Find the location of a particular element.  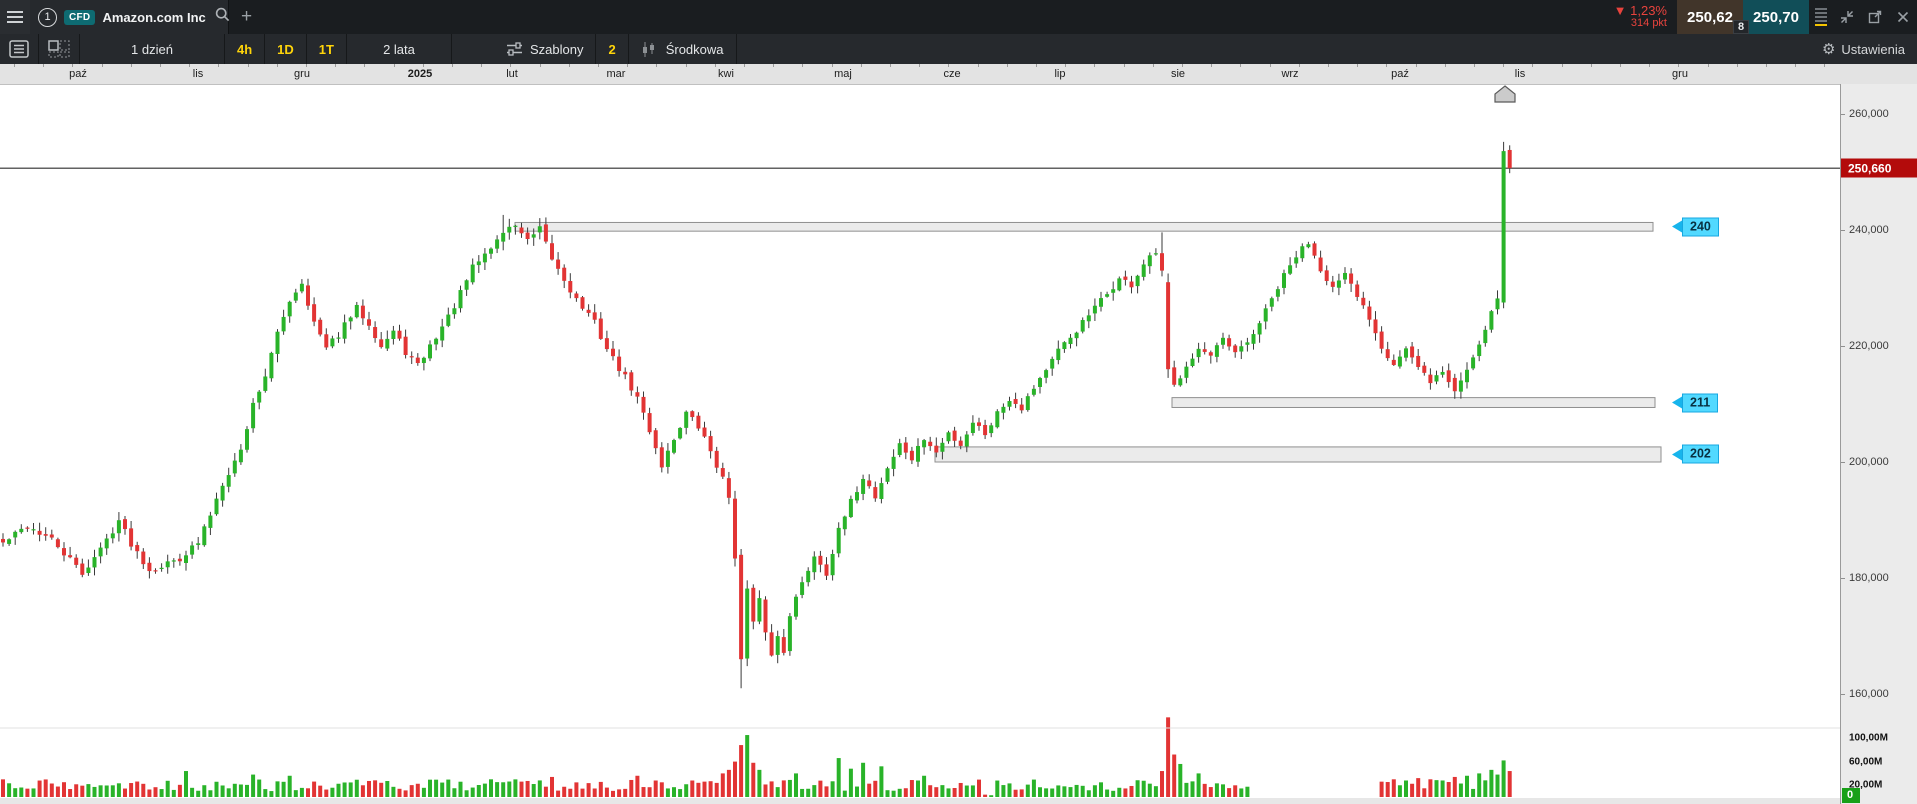

time-axis-label: mar is located at coordinates (616, 74).